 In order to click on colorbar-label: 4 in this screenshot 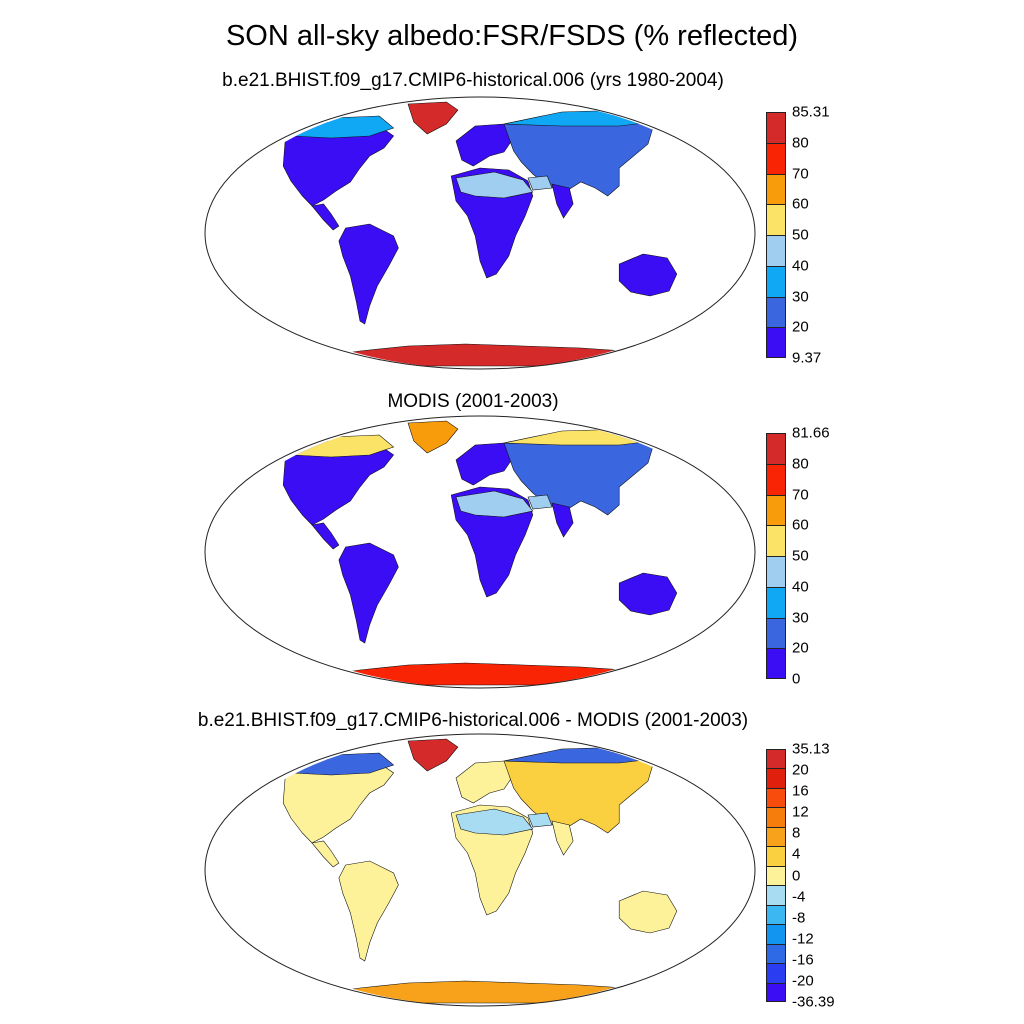, I will do `click(796, 854)`.